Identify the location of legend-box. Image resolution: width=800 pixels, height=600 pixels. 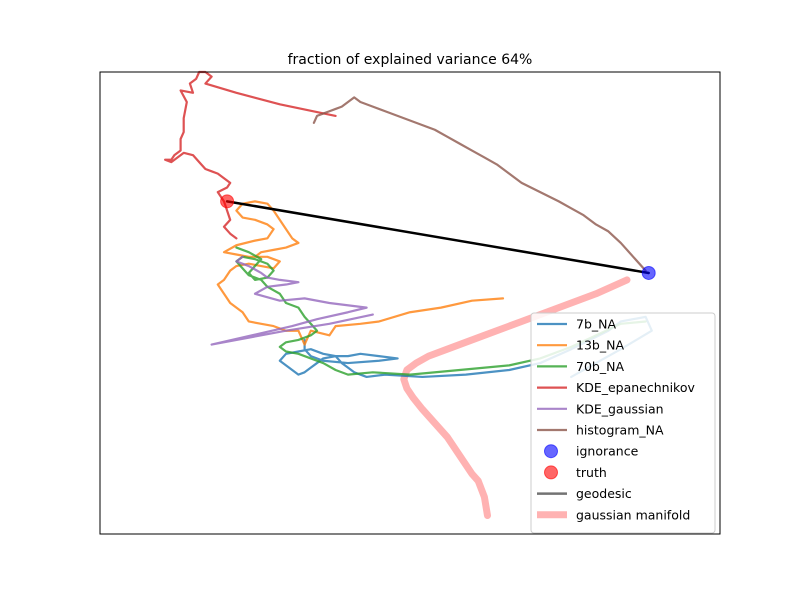
(623, 423).